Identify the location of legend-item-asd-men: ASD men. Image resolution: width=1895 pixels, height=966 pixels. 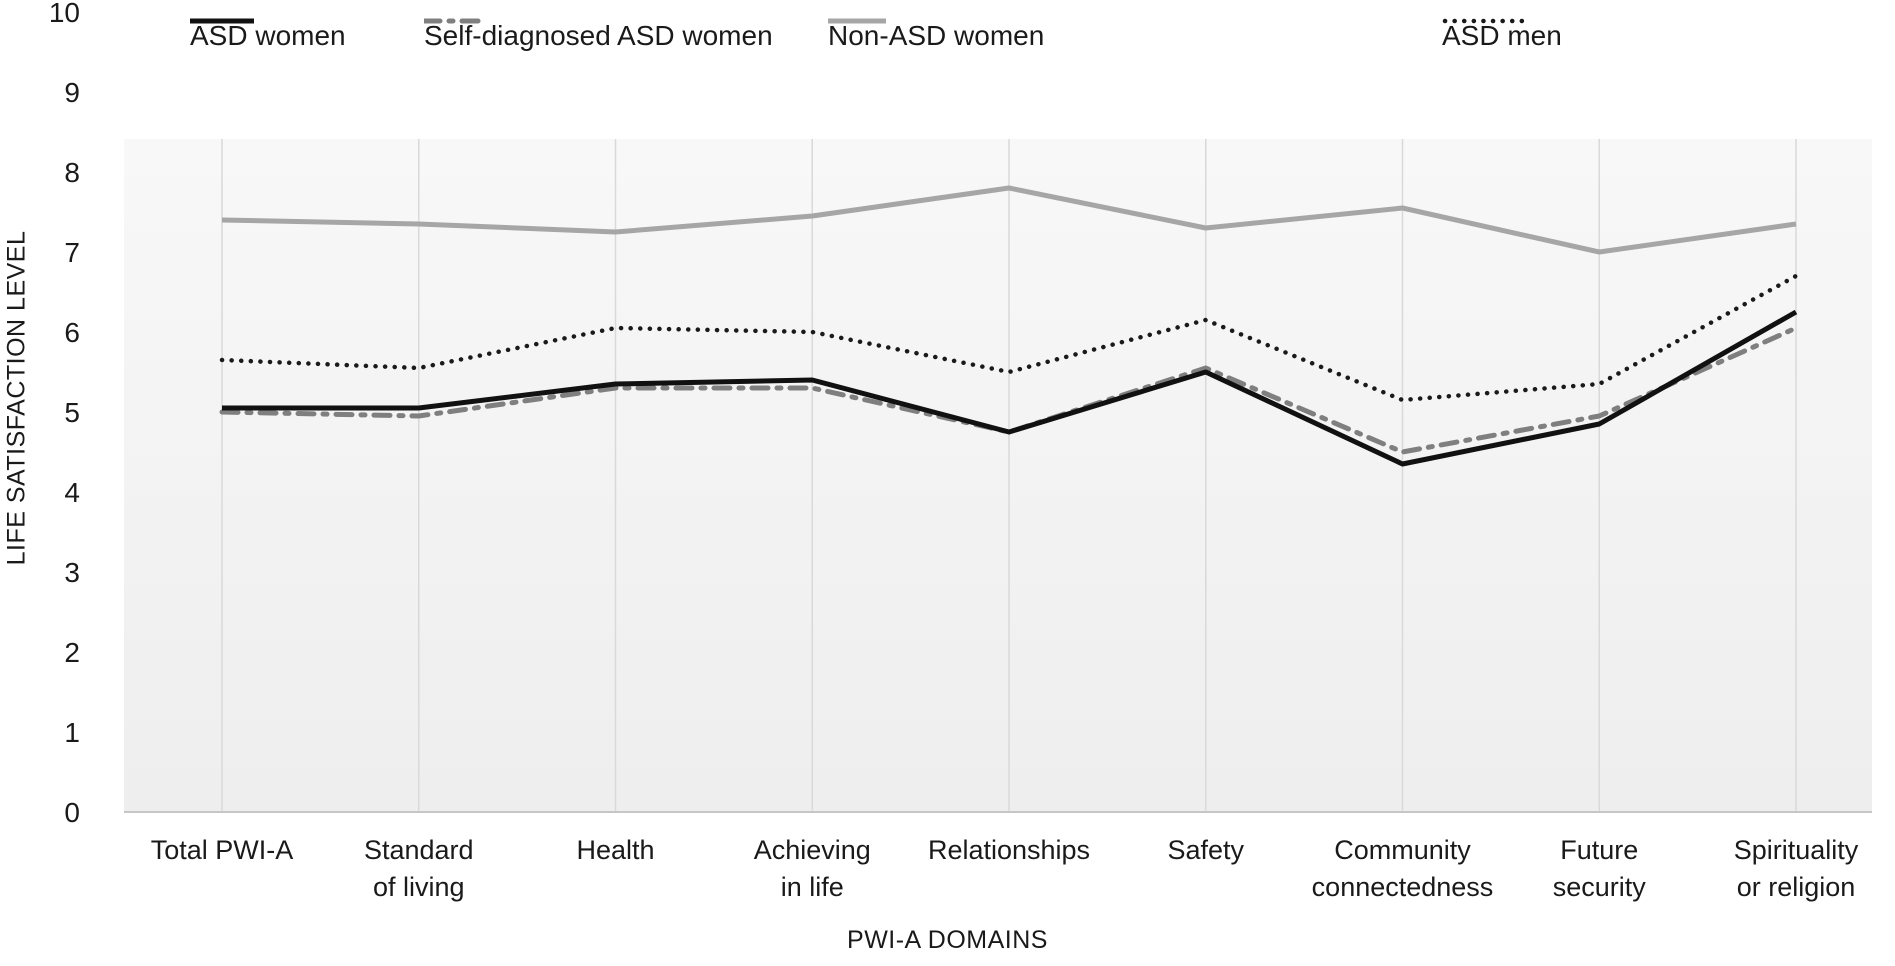
(1502, 36).